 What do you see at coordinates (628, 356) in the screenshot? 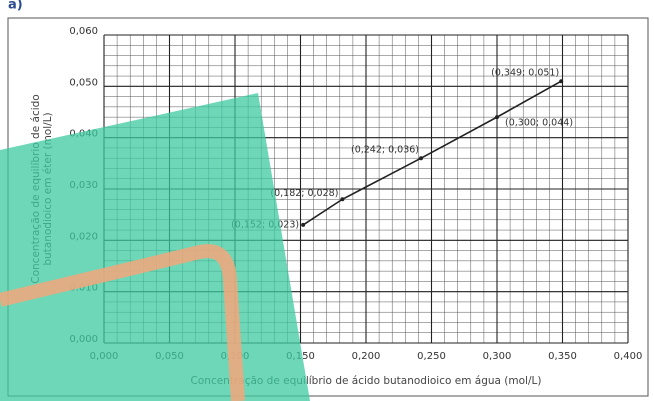
I see `x-tick-label: 0,400` at bounding box center [628, 356].